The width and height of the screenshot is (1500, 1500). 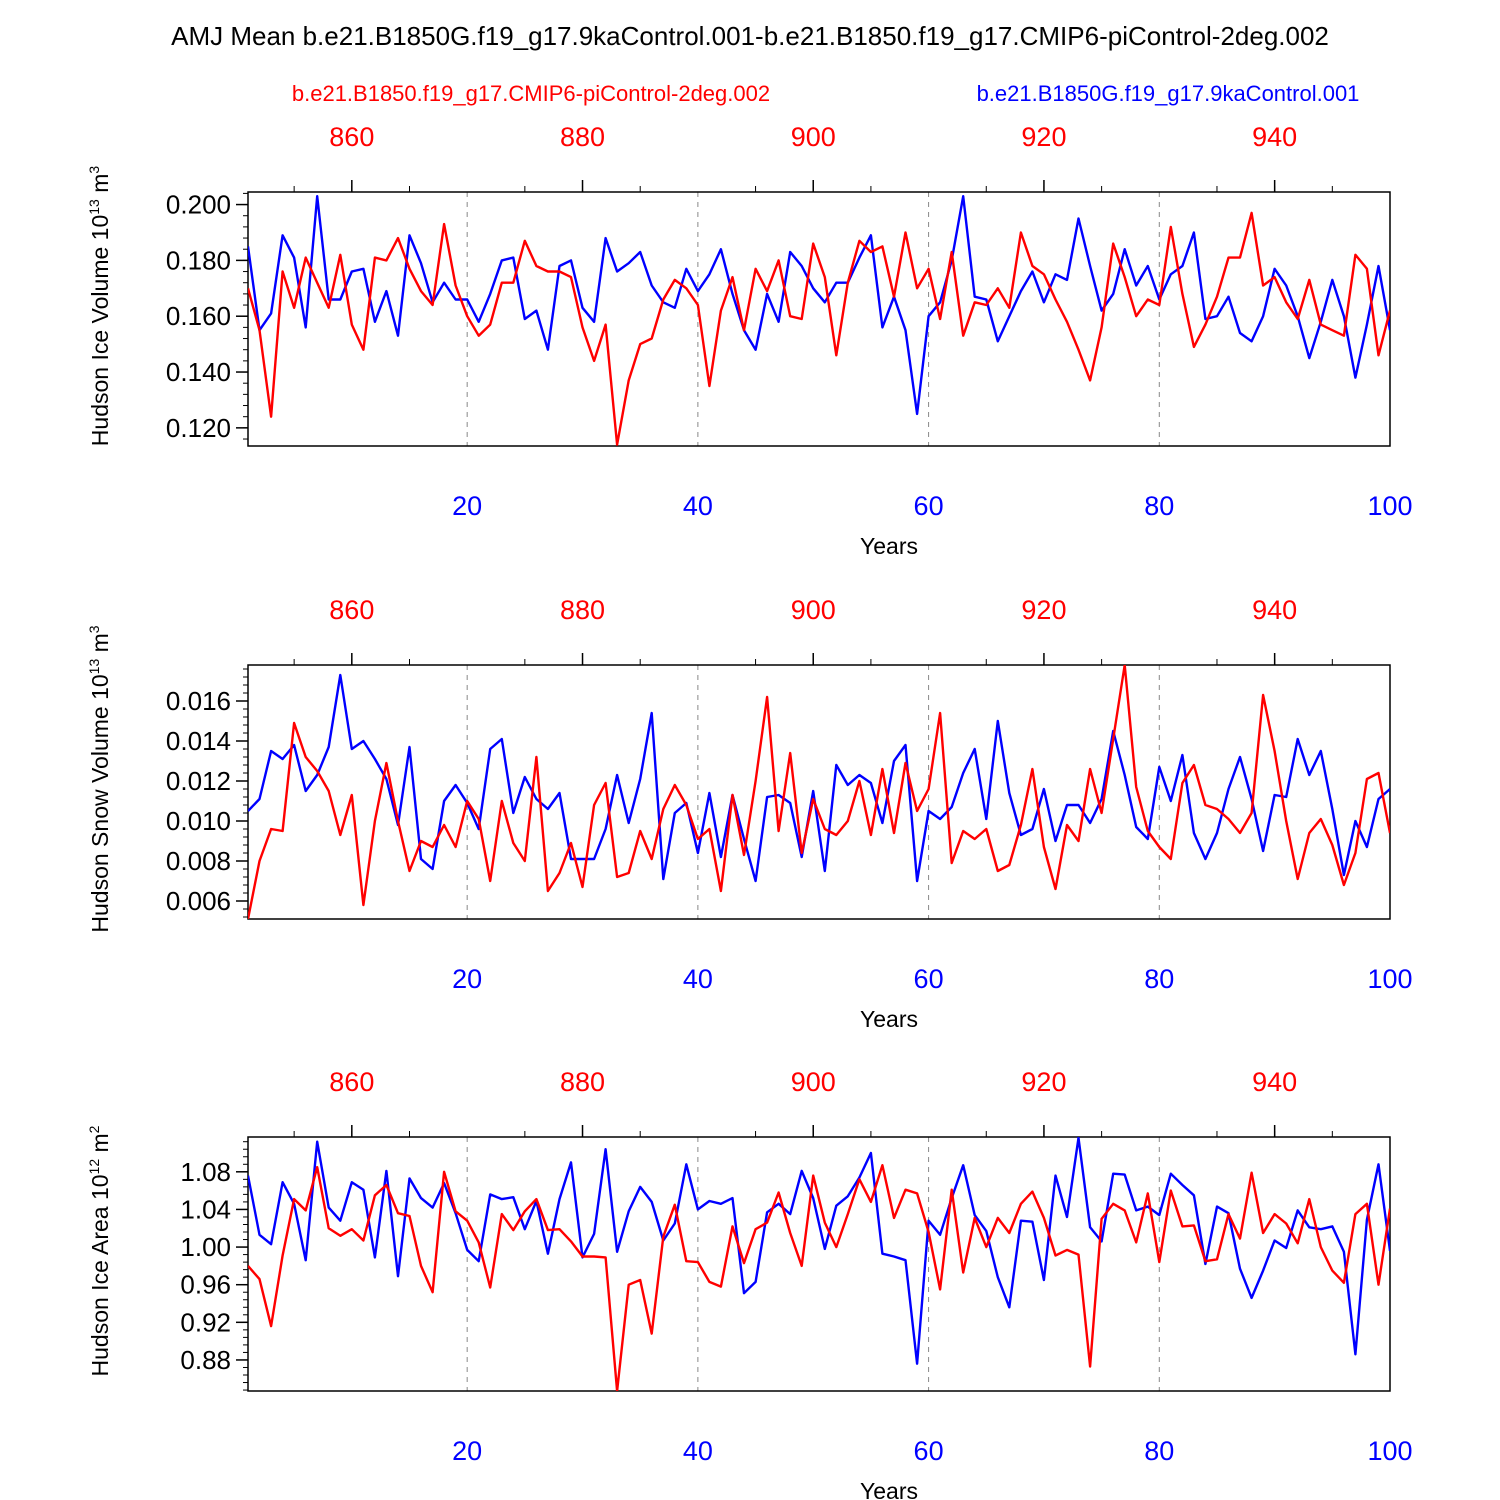 What do you see at coordinates (198, 428) in the screenshot?
I see `y-tick-label: 0.120` at bounding box center [198, 428].